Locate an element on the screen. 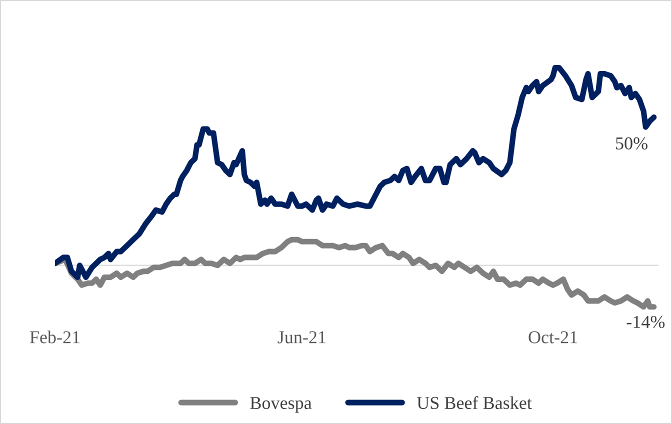 This screenshot has height=424, width=672. x-tick-label: Feb-21 is located at coordinates (55, 337).